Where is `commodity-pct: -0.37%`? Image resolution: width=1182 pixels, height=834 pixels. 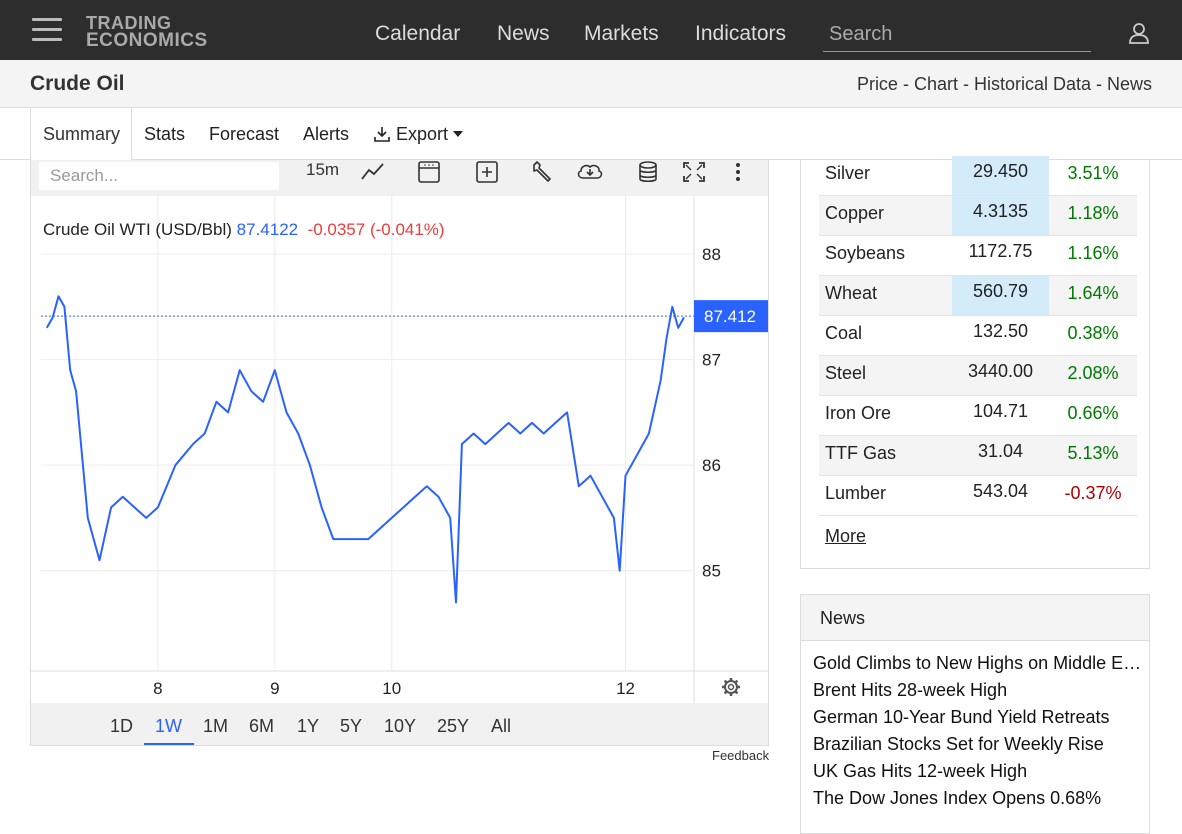 commodity-pct: -0.37% is located at coordinates (1093, 493).